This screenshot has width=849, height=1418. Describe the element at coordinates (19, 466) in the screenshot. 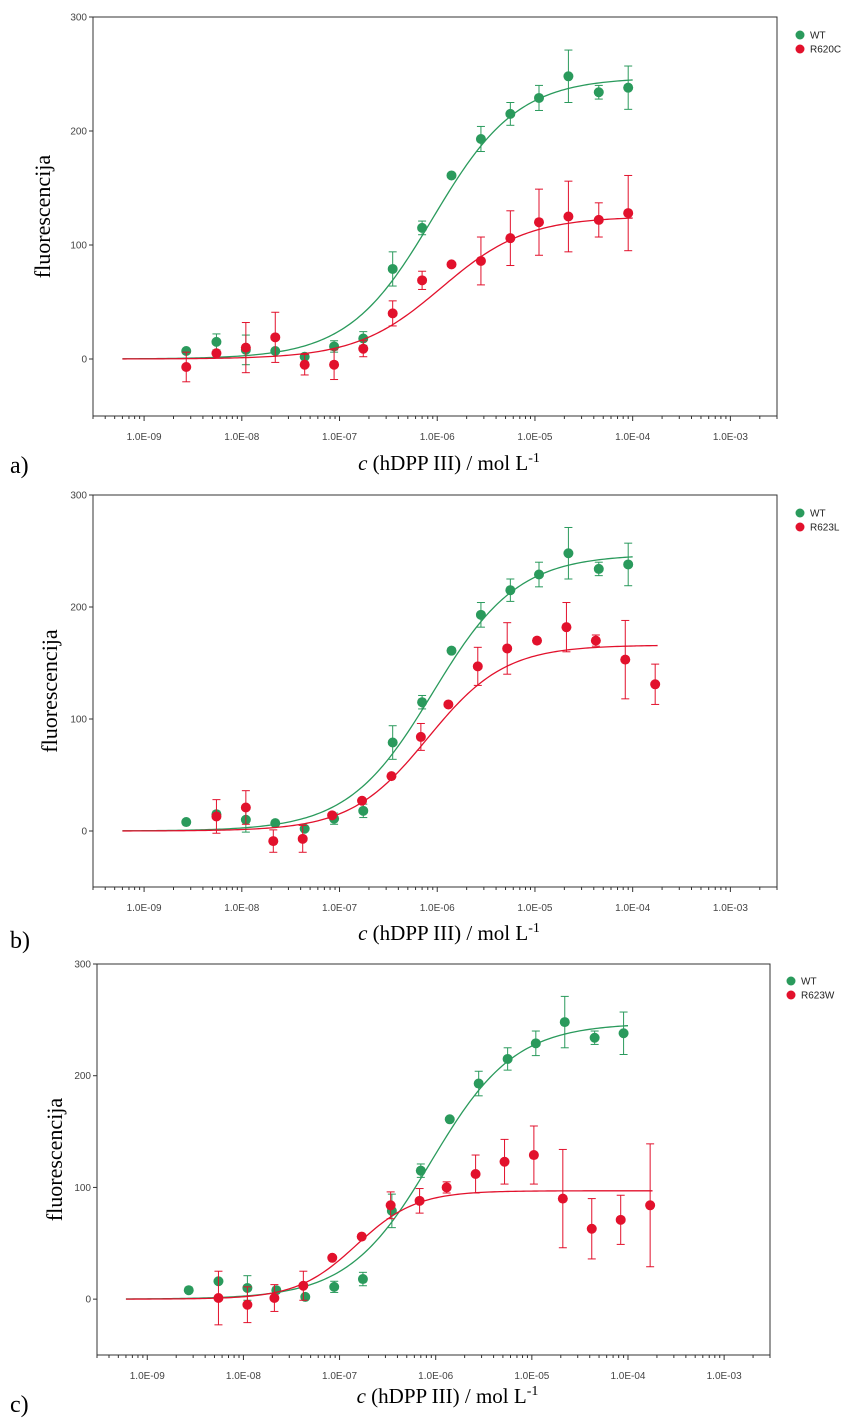

I see `panel-letter: a)` at that location.